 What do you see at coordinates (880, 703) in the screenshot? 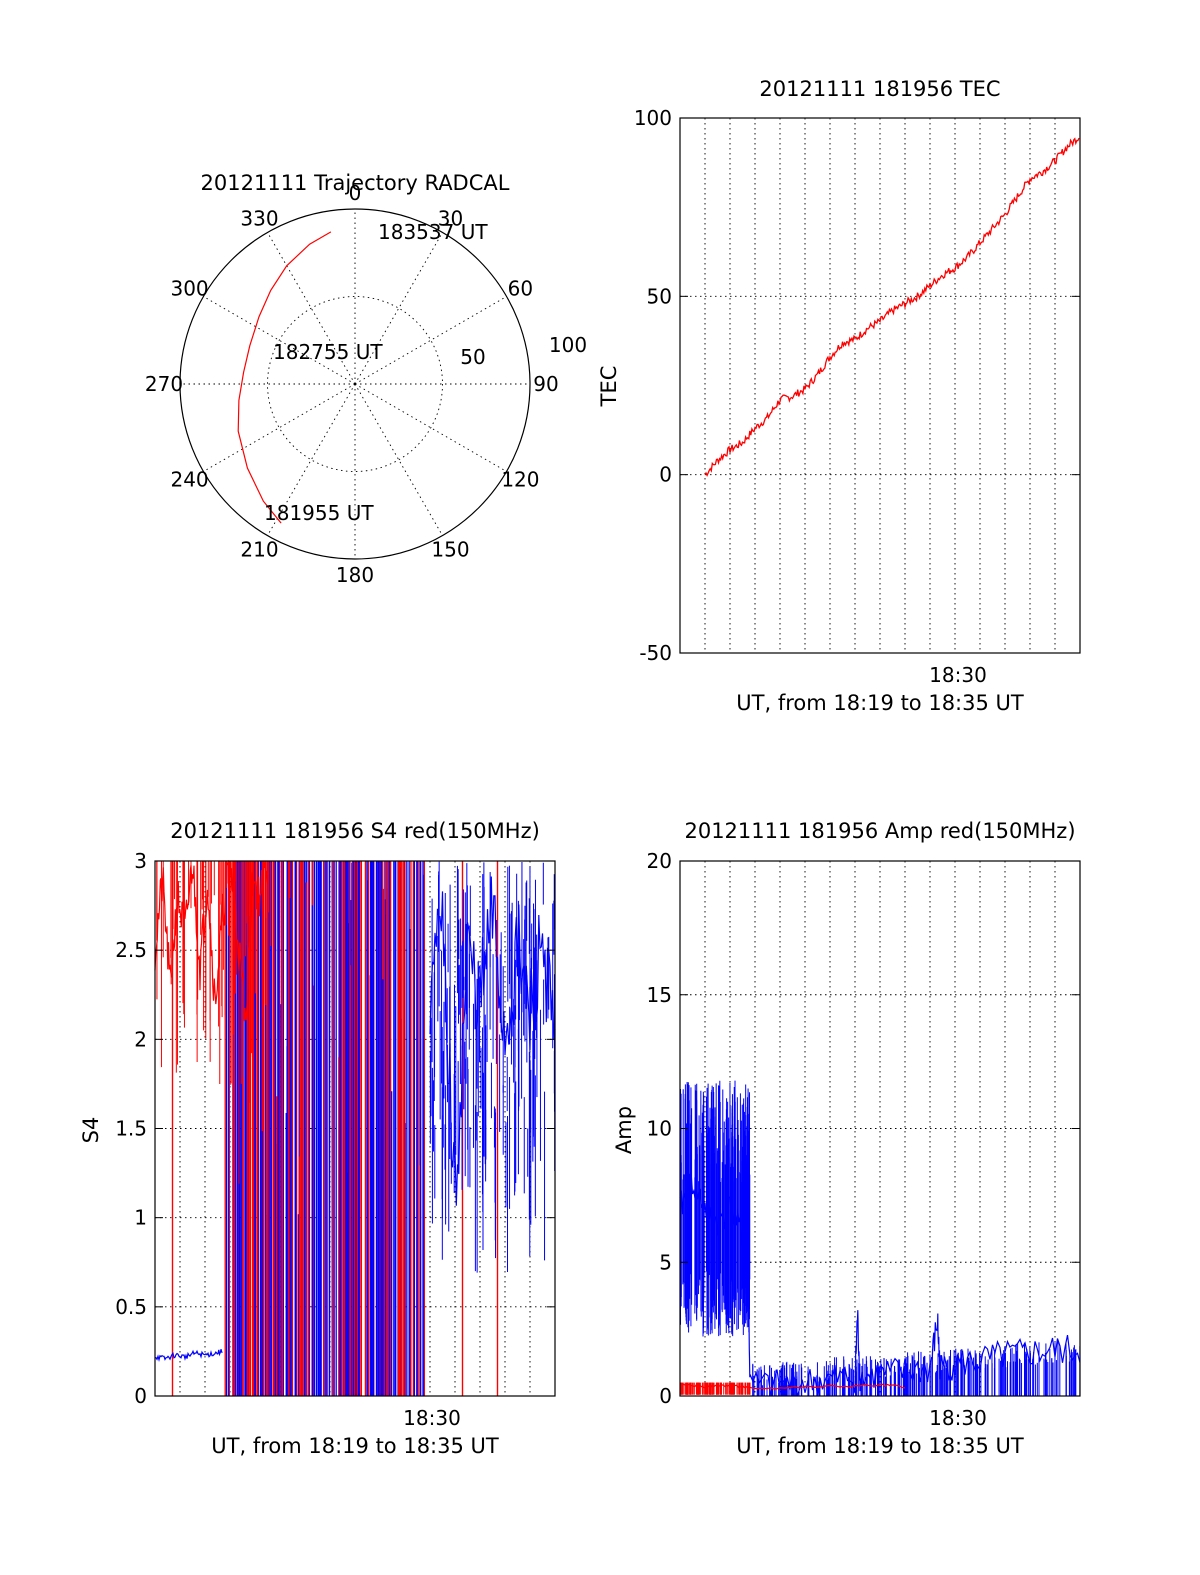
I see `tec-xlabel: UT, from 18:19 to 18:35 UT` at bounding box center [880, 703].